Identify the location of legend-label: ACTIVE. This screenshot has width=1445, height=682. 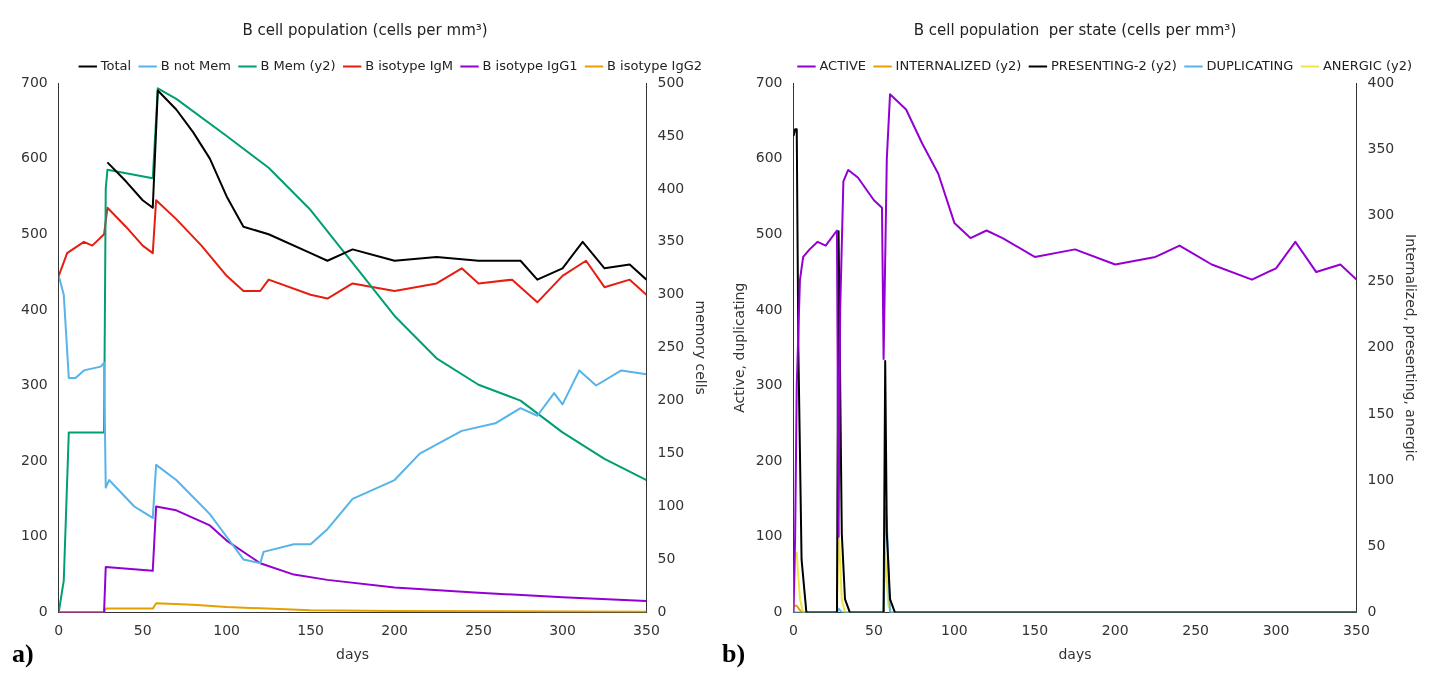
(843, 65).